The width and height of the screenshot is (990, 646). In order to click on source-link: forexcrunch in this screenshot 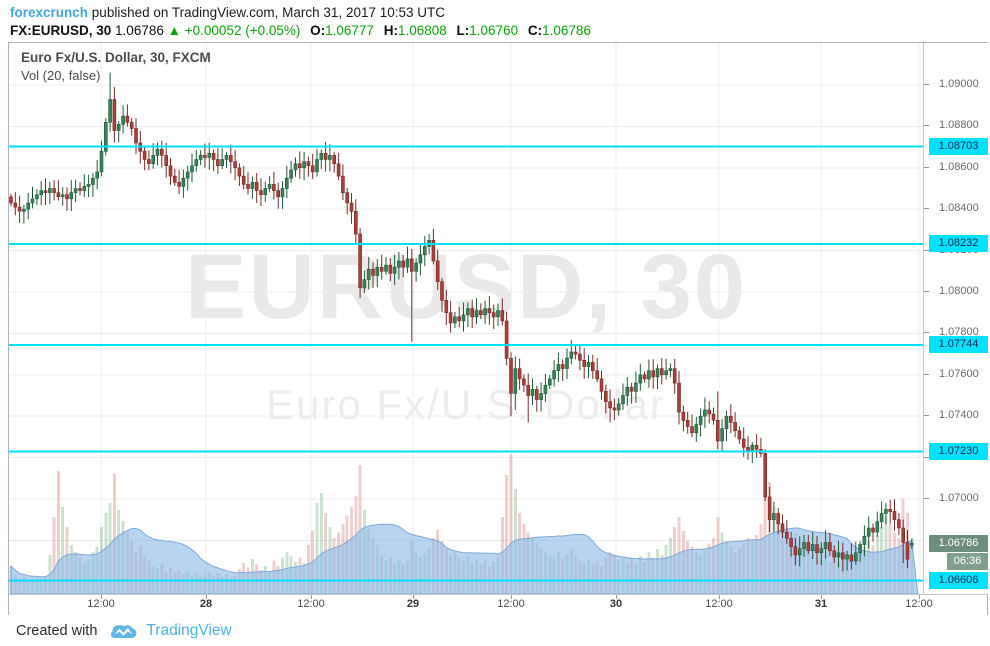, I will do `click(49, 12)`.